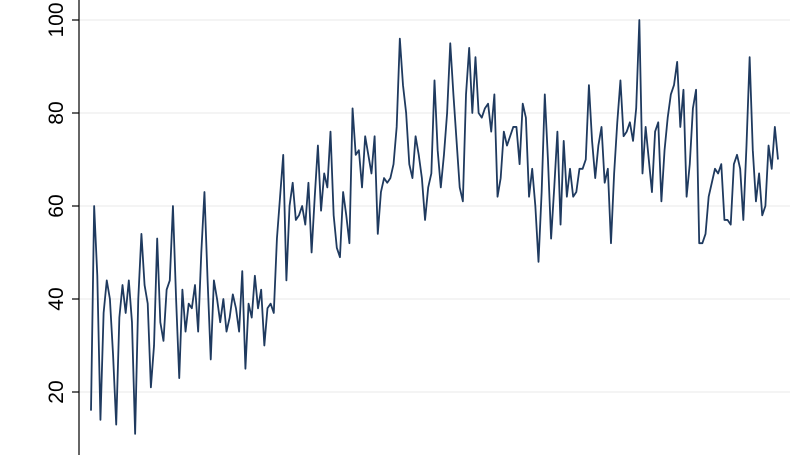  Describe the element at coordinates (56, 391) in the screenshot. I see `y-tick-label: 20` at that location.